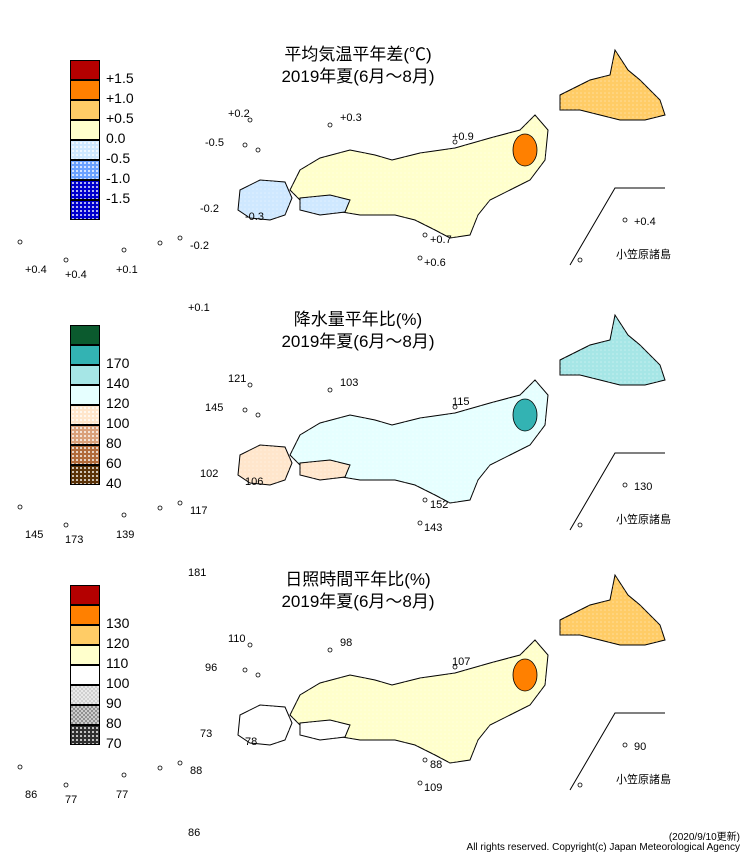  What do you see at coordinates (120, 98) in the screenshot?
I see `legend-label: +1.0` at bounding box center [120, 98].